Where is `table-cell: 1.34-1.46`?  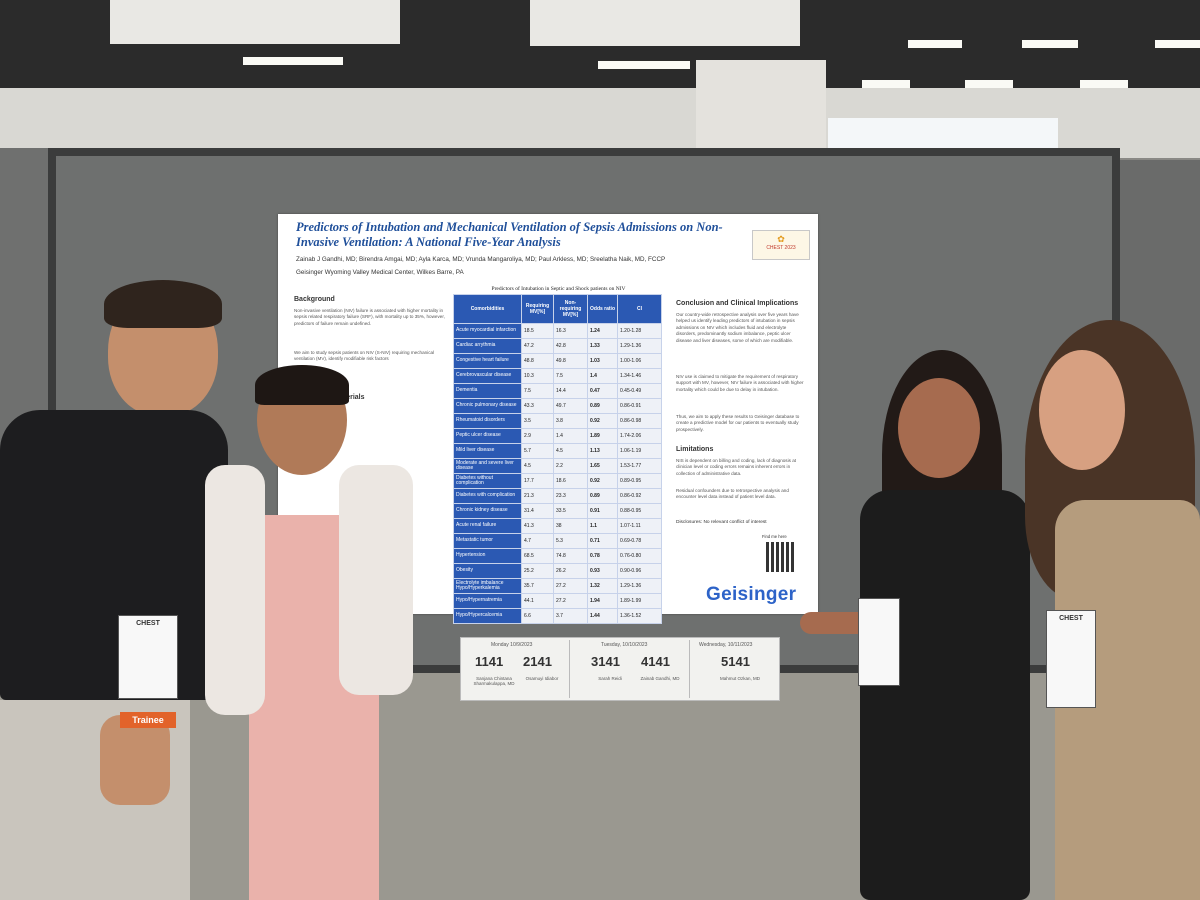
table-cell: 1.34-1.46 is located at coordinates (639, 376).